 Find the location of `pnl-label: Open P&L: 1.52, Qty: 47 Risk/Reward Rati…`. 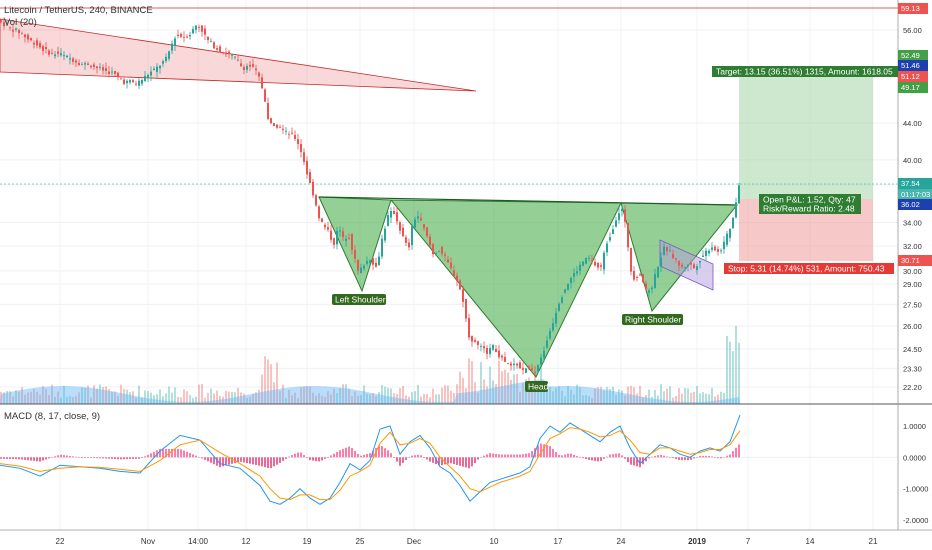

pnl-label: Open P&L: 1.52, Qty: 47 Risk/Reward Rati… is located at coordinates (810, 204).